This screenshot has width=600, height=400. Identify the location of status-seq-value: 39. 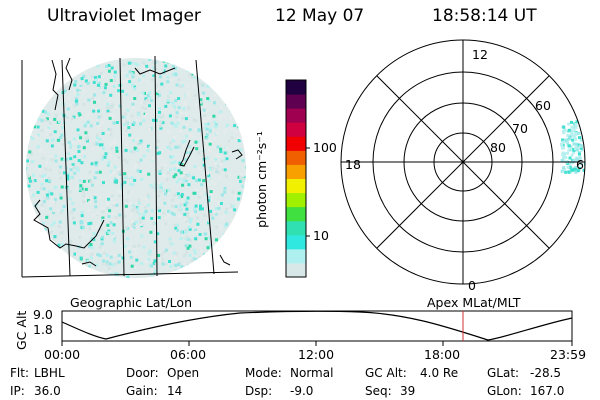
(408, 391).